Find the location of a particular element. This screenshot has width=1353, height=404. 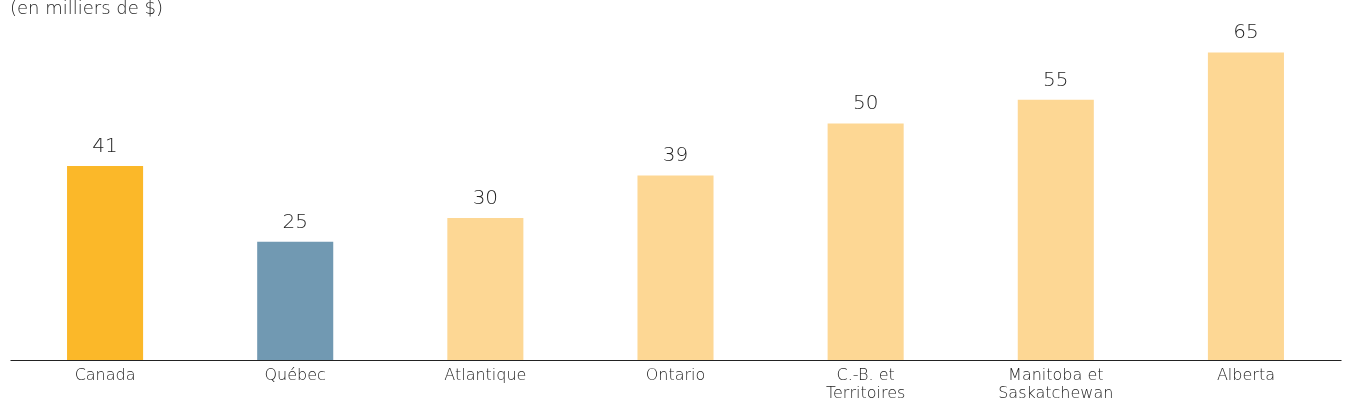

x-tick-label: Alberta is located at coordinates (1245, 374).